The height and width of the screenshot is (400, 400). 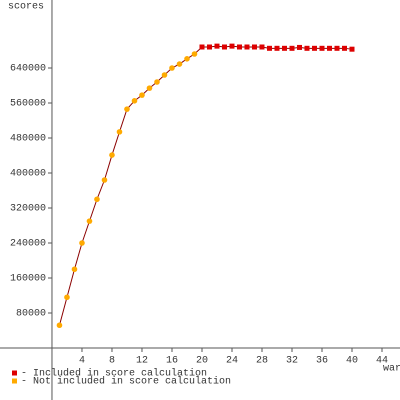 I want to click on x-axis-label: war, so click(x=391, y=369).